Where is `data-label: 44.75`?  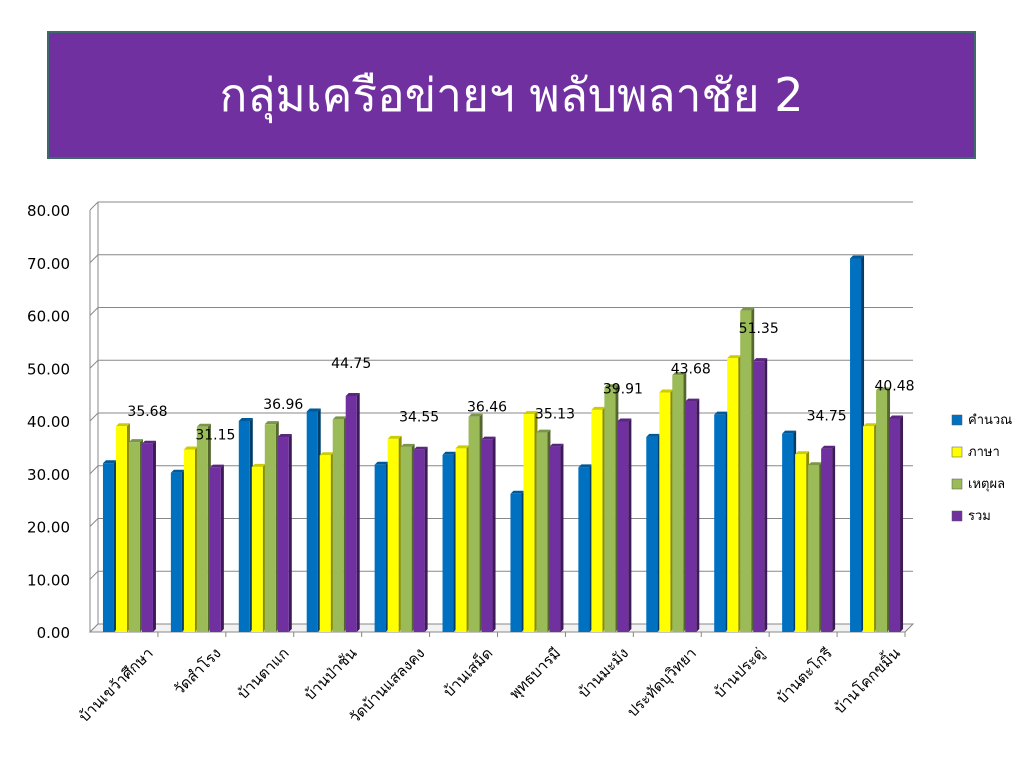 data-label: 44.75 is located at coordinates (351, 364).